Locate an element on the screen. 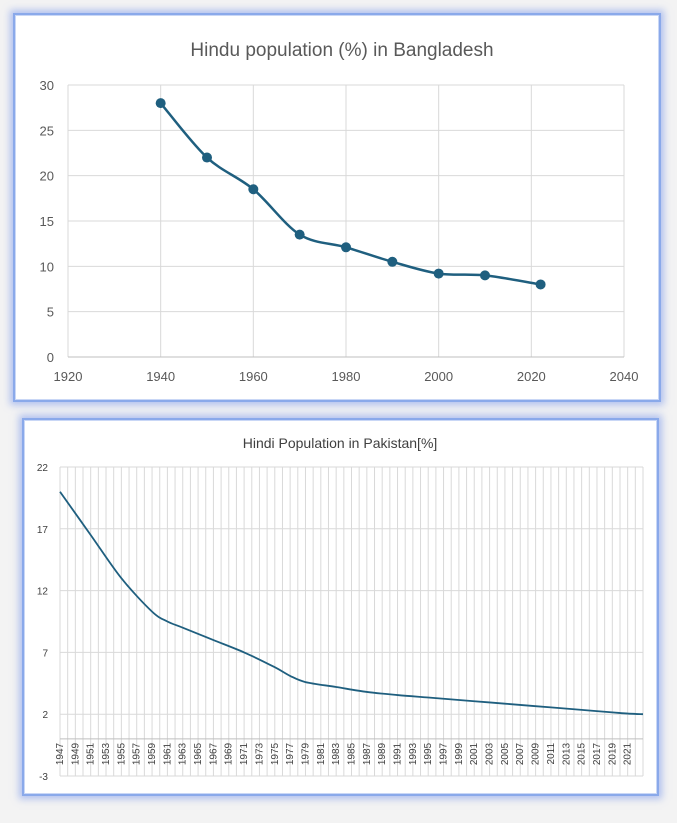 The height and width of the screenshot is (823, 677). x-tick-label: 2003 is located at coordinates (490, 753).